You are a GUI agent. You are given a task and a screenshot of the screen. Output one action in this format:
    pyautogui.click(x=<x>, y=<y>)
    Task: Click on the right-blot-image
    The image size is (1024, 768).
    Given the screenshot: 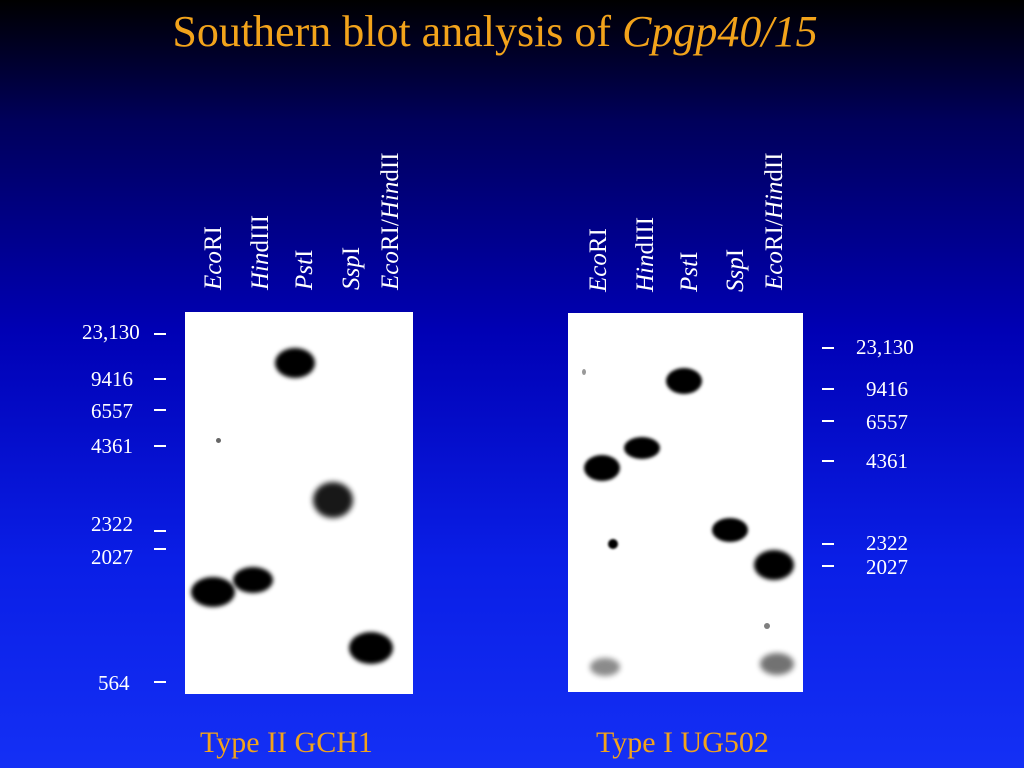 What is the action you would take?
    pyautogui.click(x=685, y=502)
    